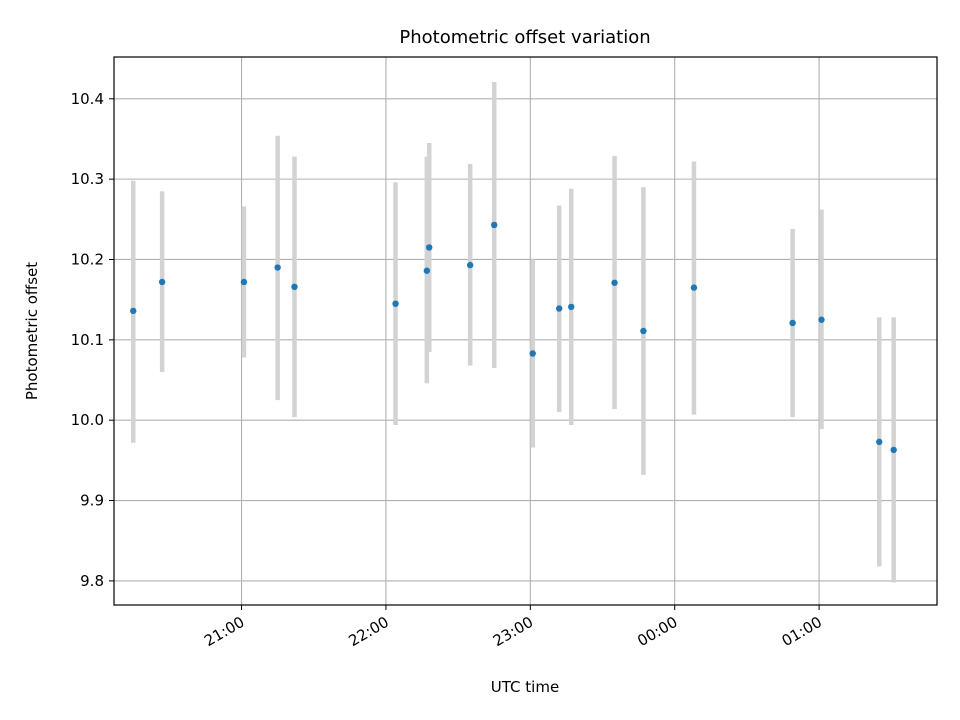 The width and height of the screenshot is (960, 720). What do you see at coordinates (368, 631) in the screenshot?
I see `x-tick-label: 22:00` at bounding box center [368, 631].